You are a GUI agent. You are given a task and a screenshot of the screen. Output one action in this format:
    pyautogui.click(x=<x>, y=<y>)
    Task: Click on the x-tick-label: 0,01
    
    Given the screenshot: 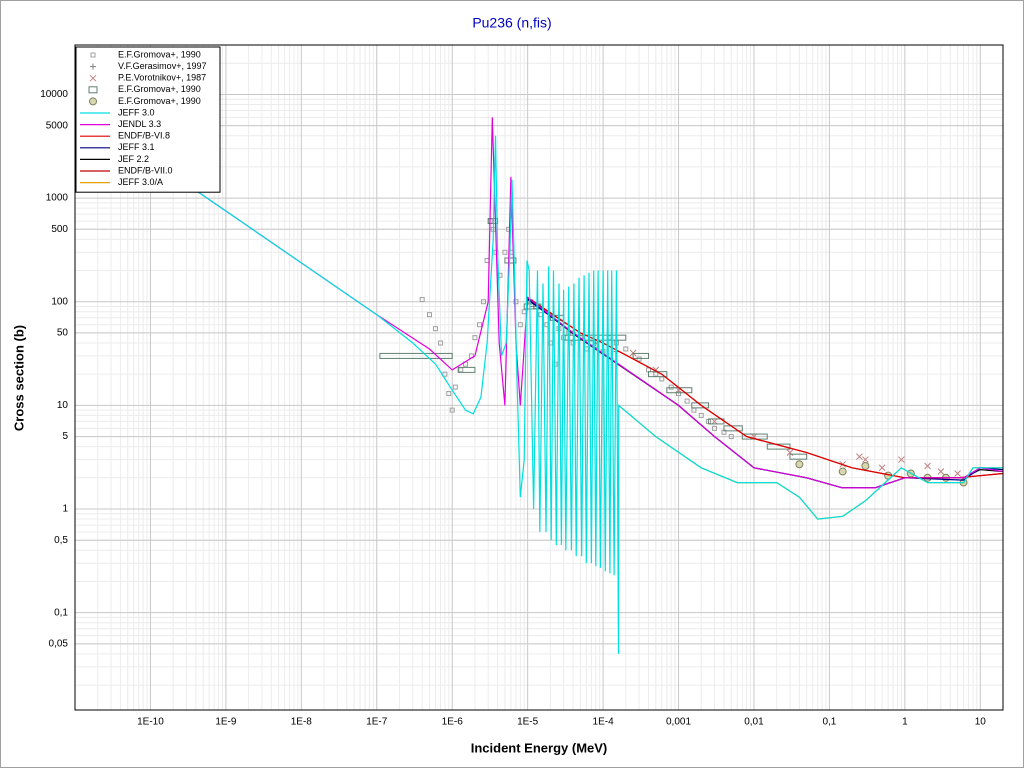 What is the action you would take?
    pyautogui.click(x=754, y=722)
    